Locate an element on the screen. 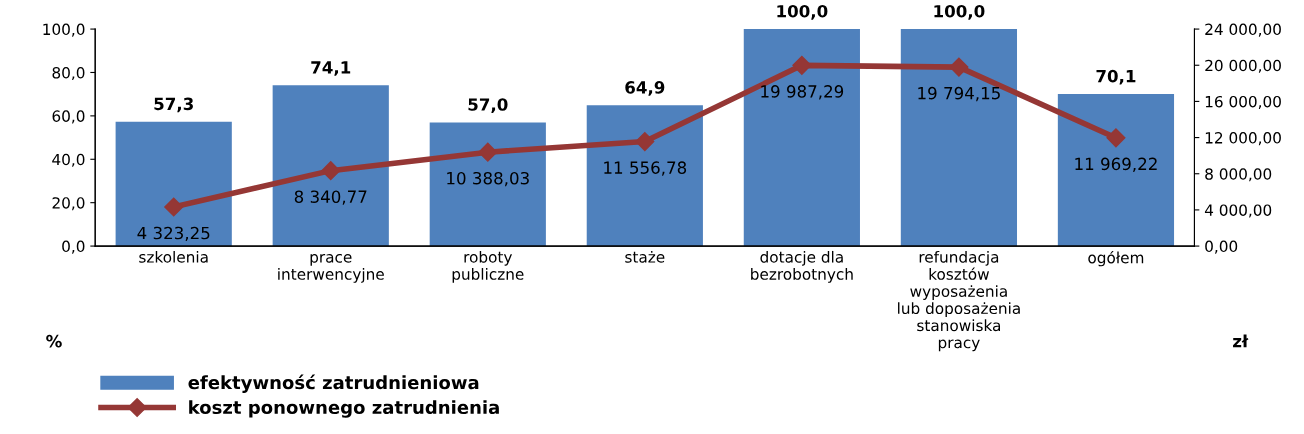 Image resolution: width=1304 pixels, height=434 pixels. y2-tick-label: 8 000,00 is located at coordinates (1238, 175).